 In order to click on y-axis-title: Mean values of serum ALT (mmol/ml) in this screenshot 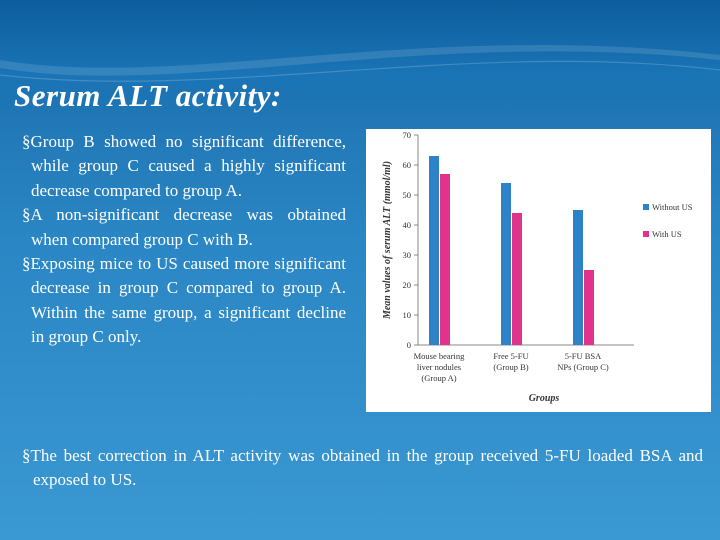, I will do `click(387, 240)`.